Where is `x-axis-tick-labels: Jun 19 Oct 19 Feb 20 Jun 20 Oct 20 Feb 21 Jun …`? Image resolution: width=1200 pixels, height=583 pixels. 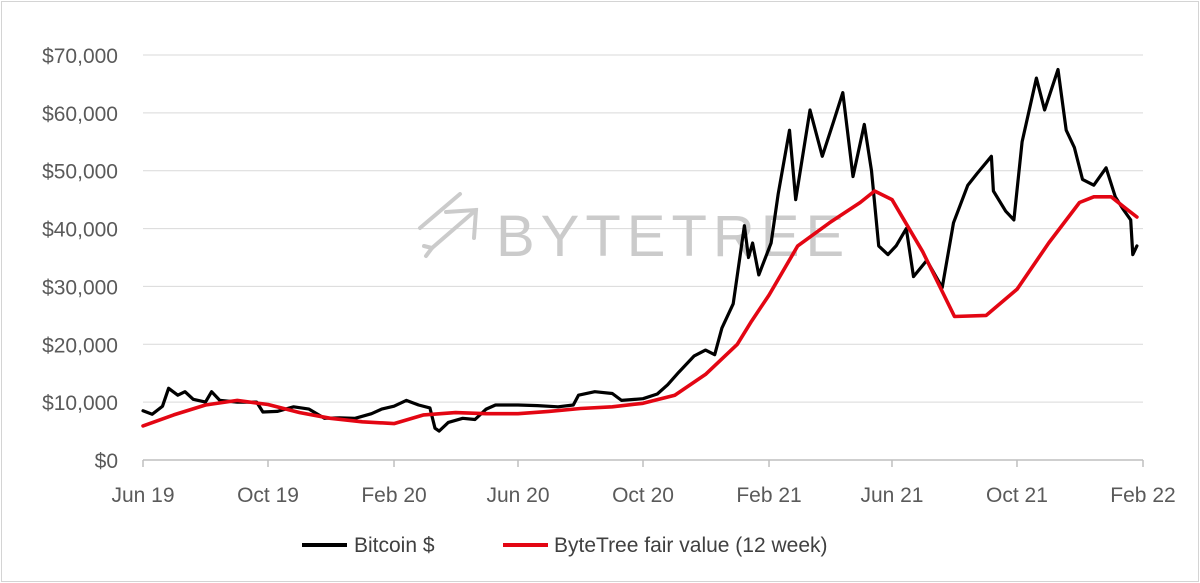
x-axis-tick-labels: Jun 19 Oct 19 Feb 20 Jun 20 Oct 20 Feb 21 Jun … is located at coordinates (643, 483).